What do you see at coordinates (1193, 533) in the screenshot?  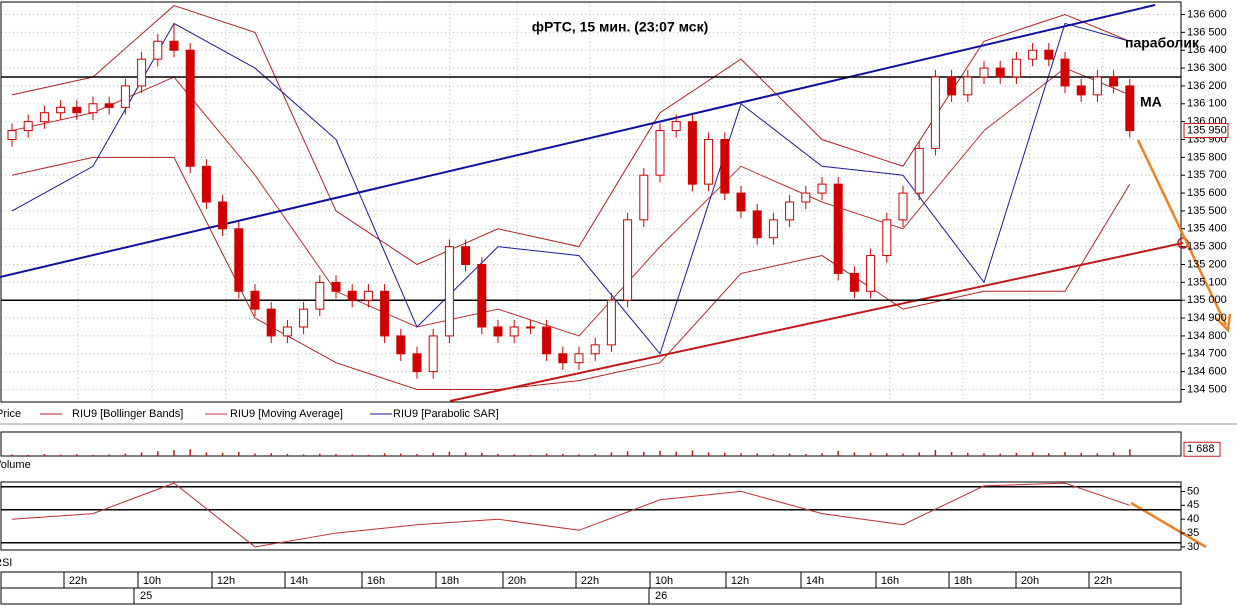 I see `rsi-tick-label: 35` at bounding box center [1193, 533].